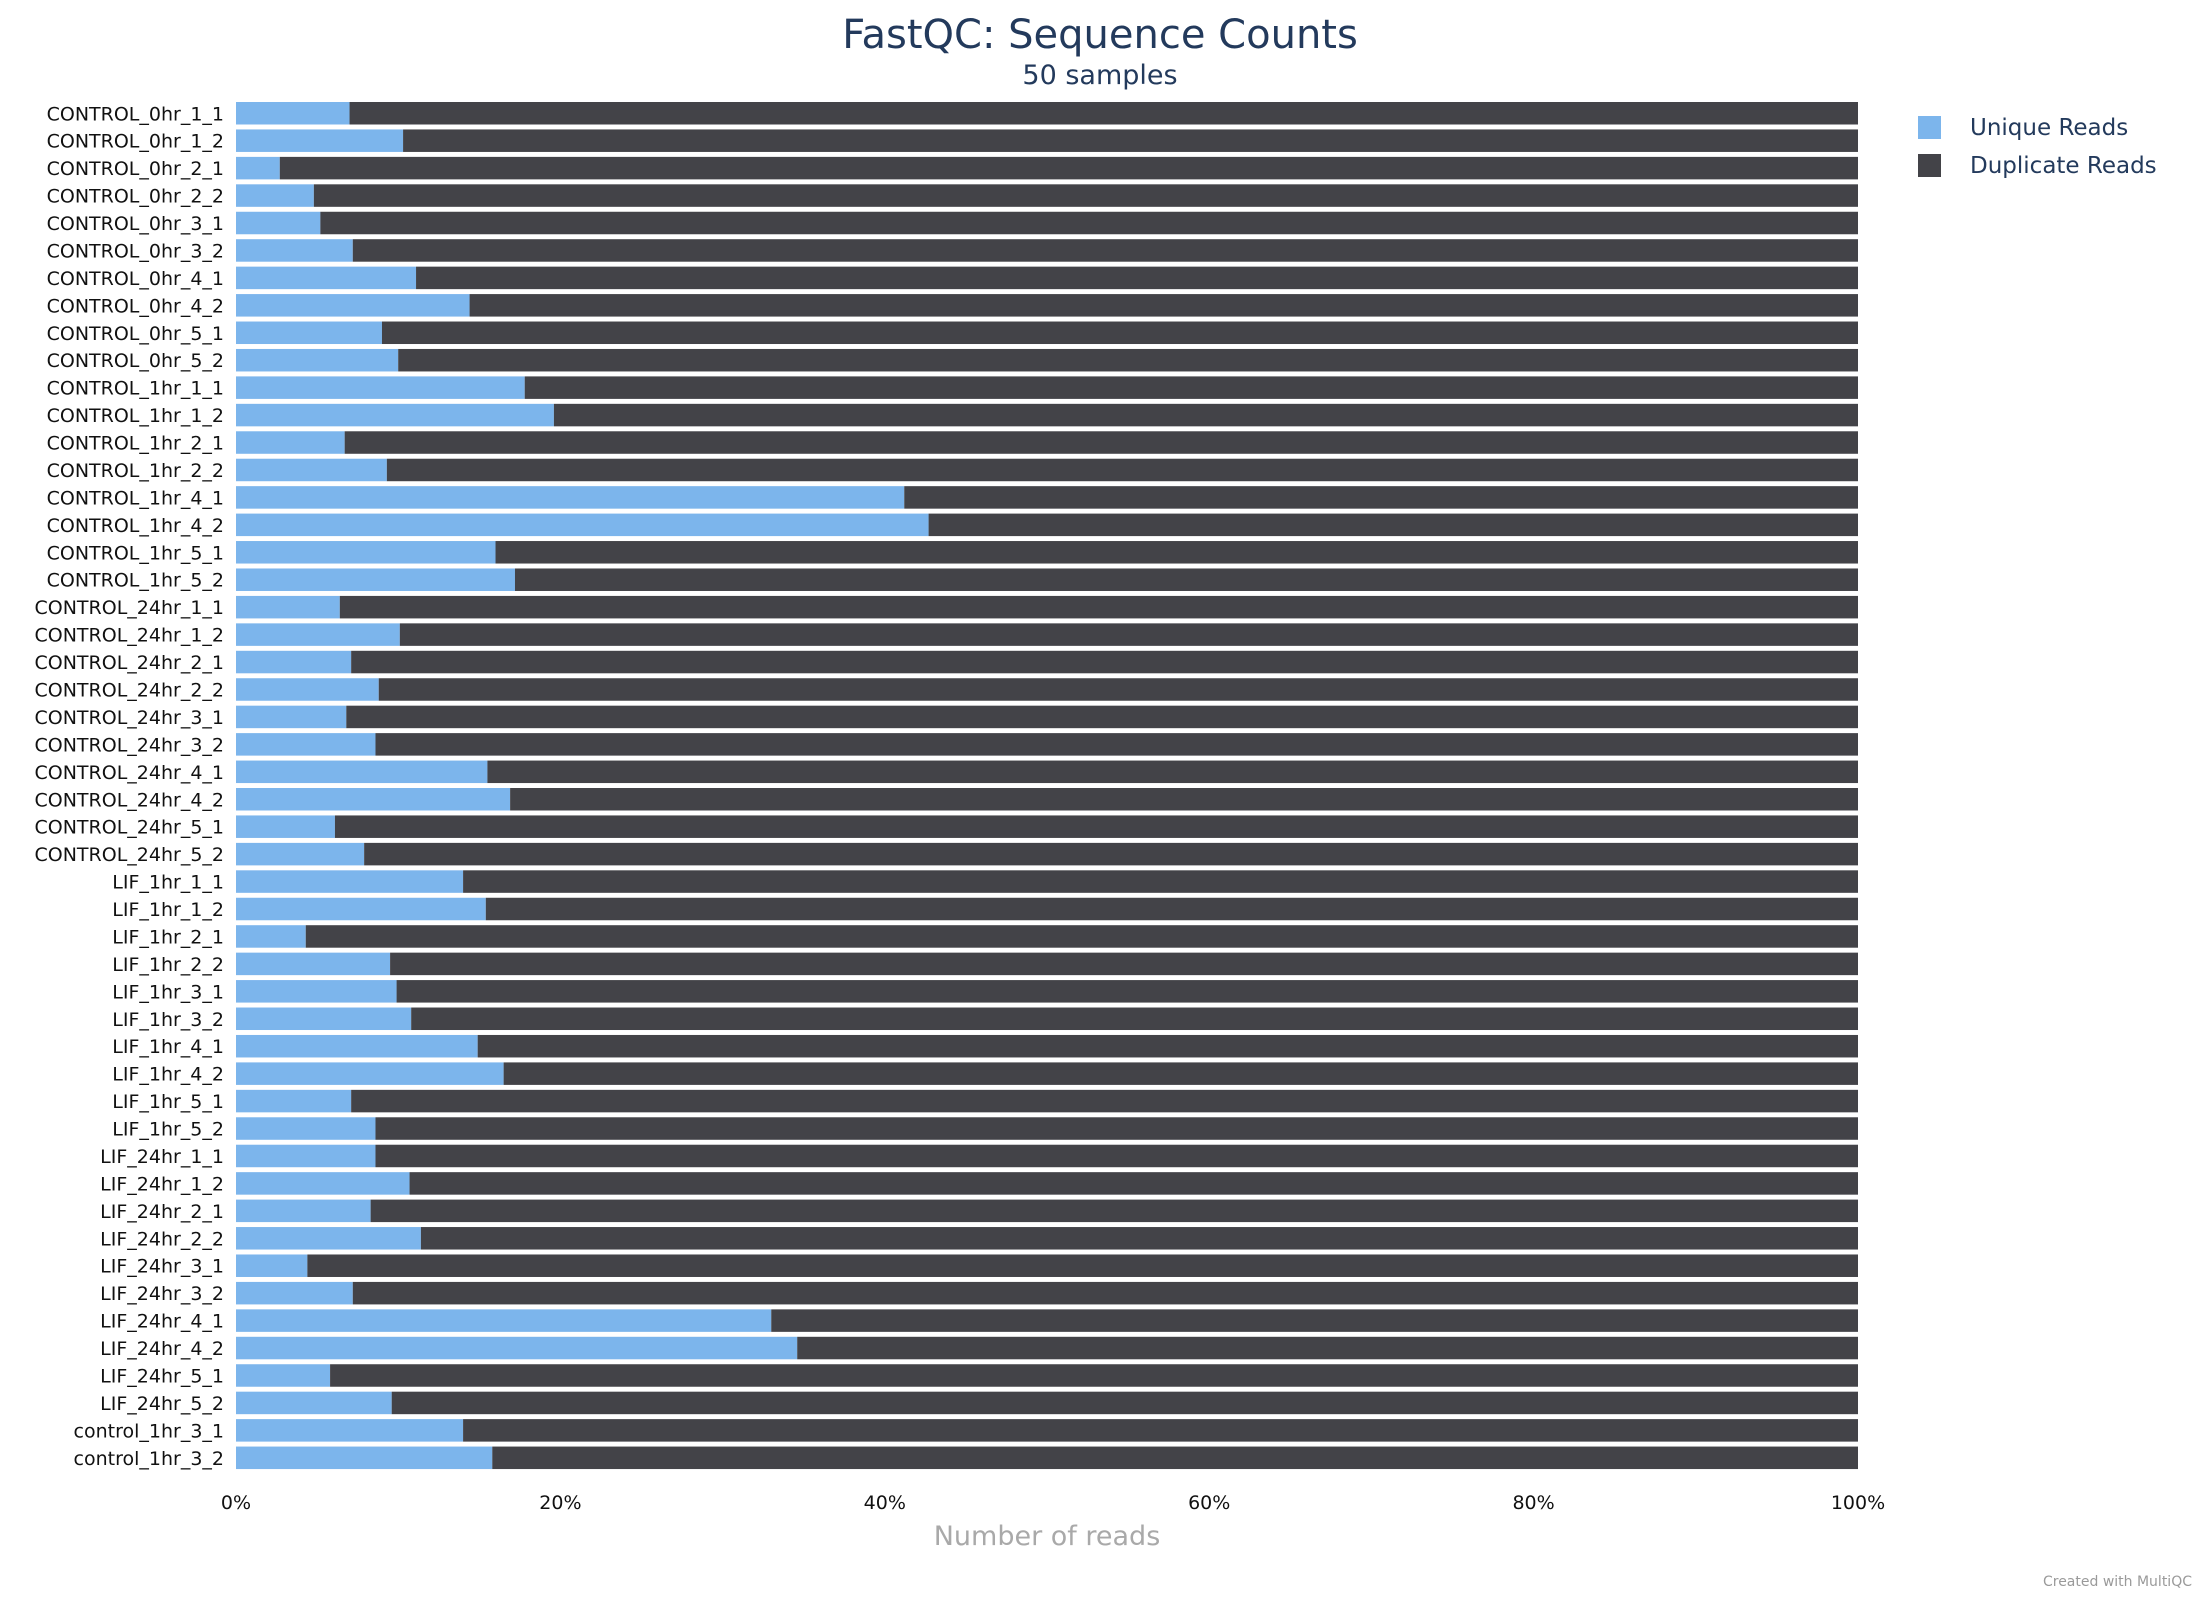 The width and height of the screenshot is (2200, 1600). Describe the element at coordinates (1929, 165) in the screenshot. I see `legend-swatch-duplicate` at that location.